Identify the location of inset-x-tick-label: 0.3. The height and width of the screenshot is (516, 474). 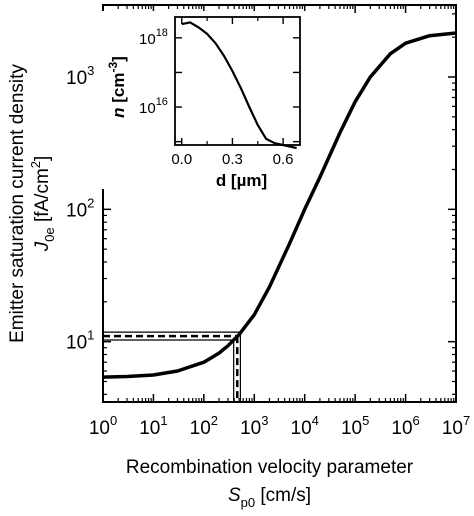
(232, 159).